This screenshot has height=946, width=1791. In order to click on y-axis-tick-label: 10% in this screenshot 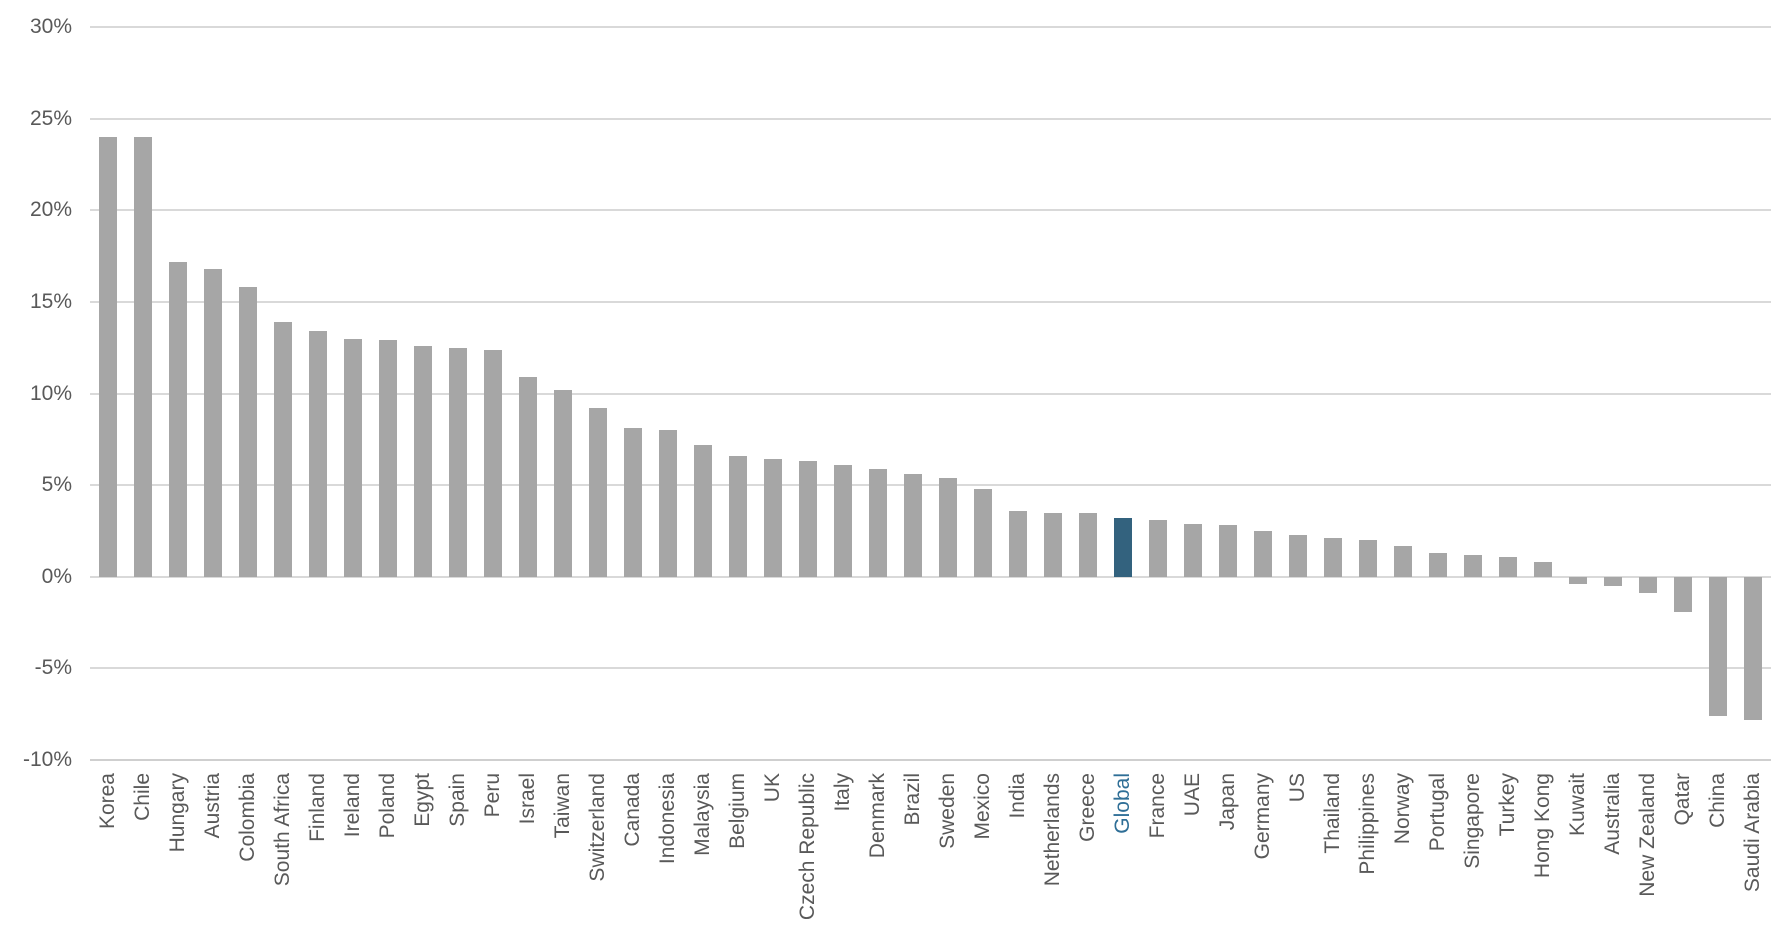, I will do `click(50, 393)`.